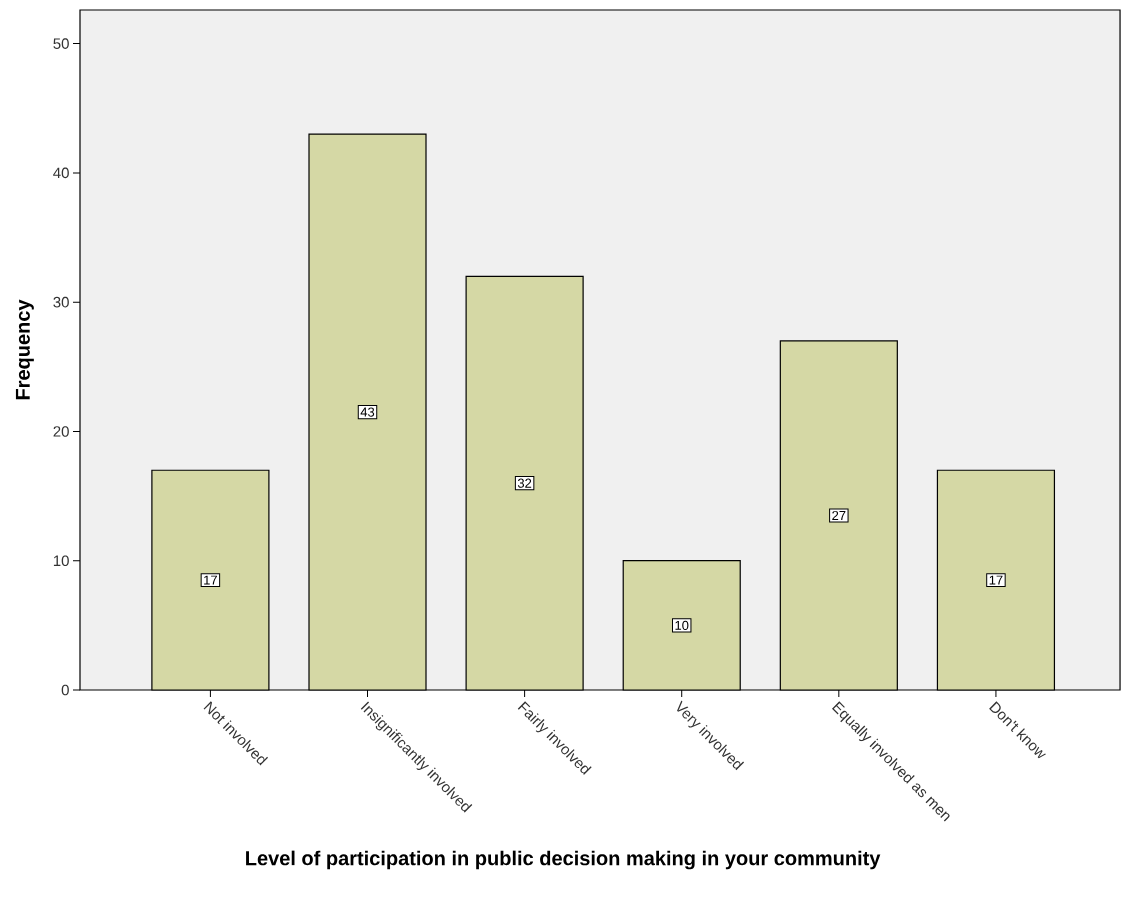 This screenshot has width=1127, height=908. What do you see at coordinates (61, 302) in the screenshot?
I see `y-tick-label: 30` at bounding box center [61, 302].